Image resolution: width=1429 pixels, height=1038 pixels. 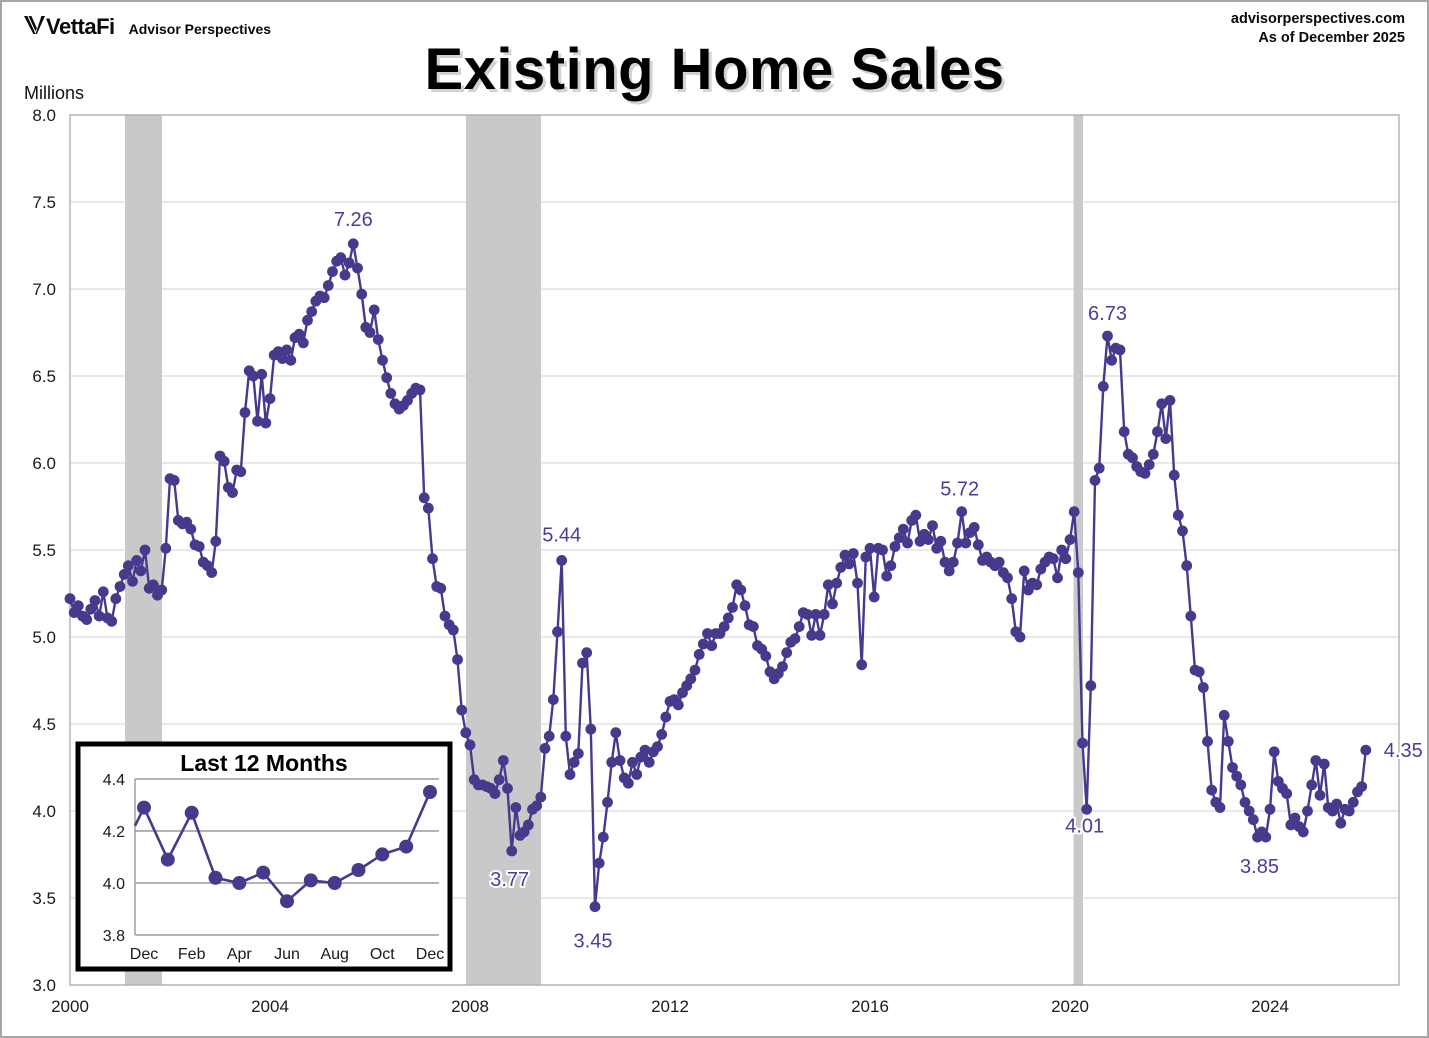 What do you see at coordinates (270, 1006) in the screenshot?
I see `x-axis-tick-label: 2004` at bounding box center [270, 1006].